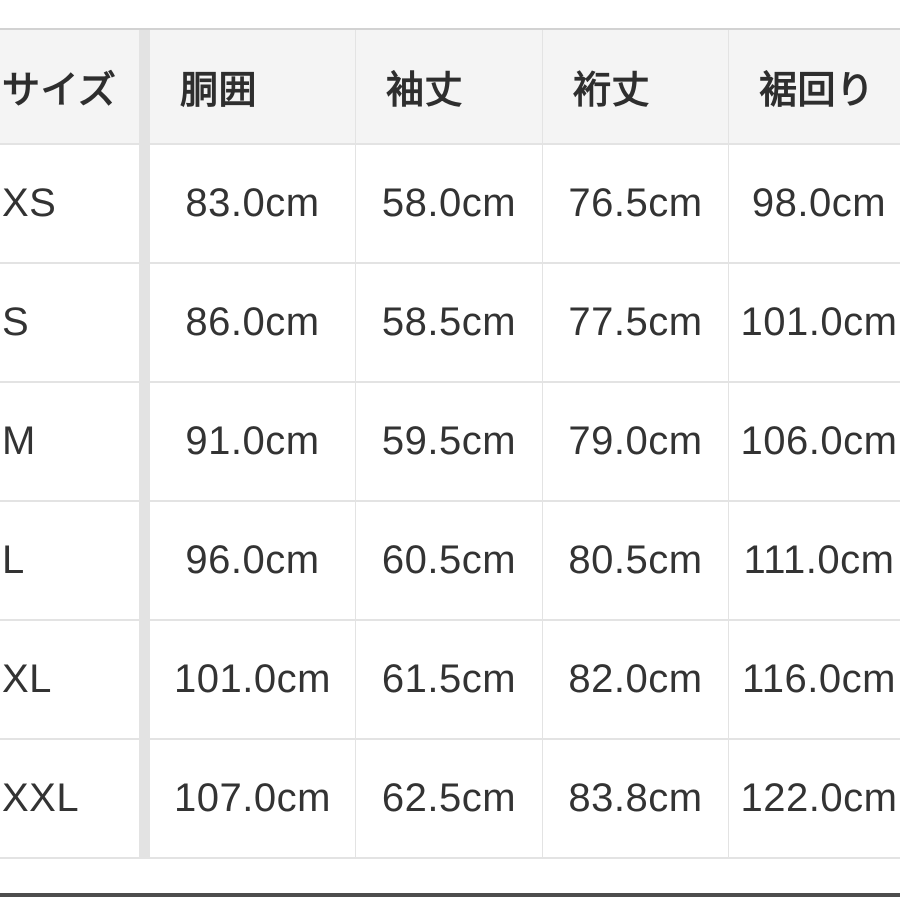  I want to click on table-row-l: L 96.0cm 60.5cm 80.5cm 111.0cm, so click(450, 561).